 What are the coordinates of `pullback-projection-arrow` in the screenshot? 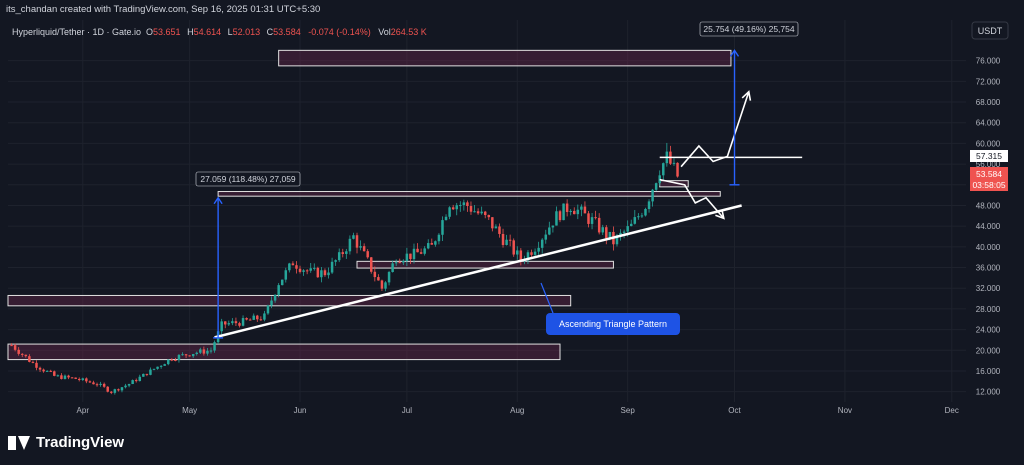 It's located at (692, 198).